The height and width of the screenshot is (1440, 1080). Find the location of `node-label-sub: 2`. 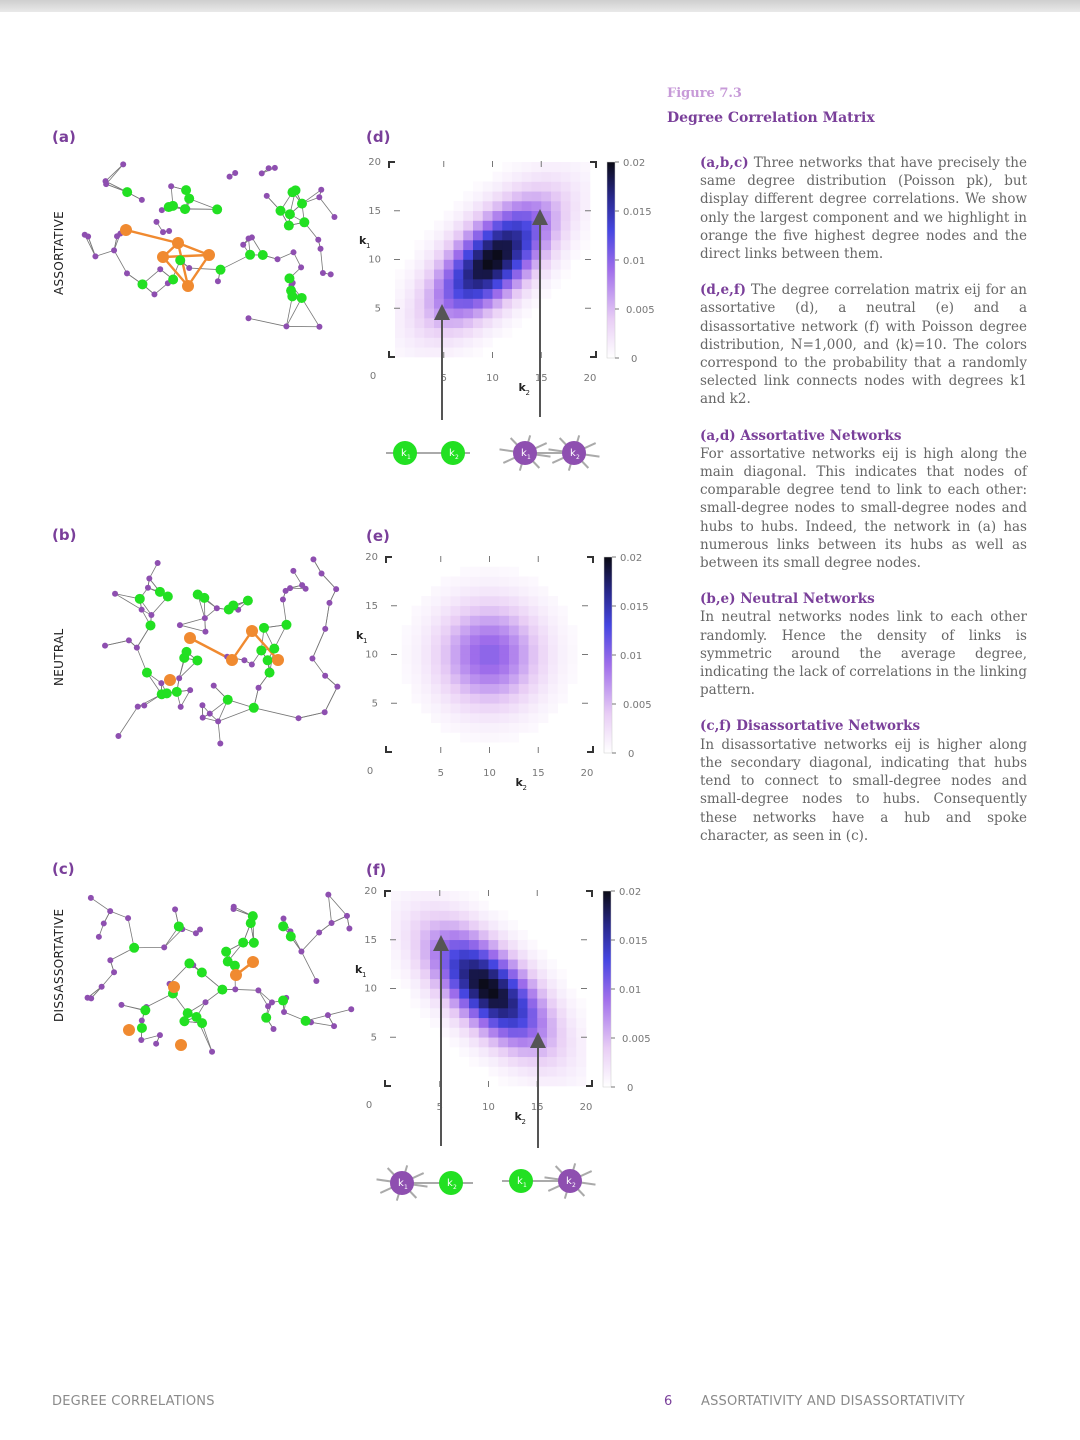

node-label-sub: 2 is located at coordinates (455, 1187).